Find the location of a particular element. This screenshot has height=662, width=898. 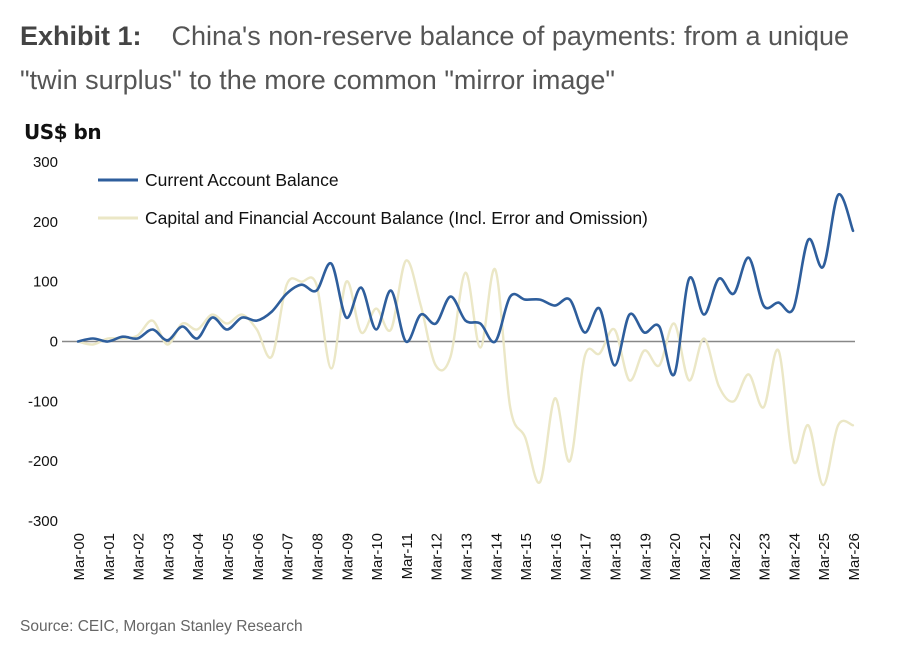

x-tick-label: Mar-19 is located at coordinates (645, 557).